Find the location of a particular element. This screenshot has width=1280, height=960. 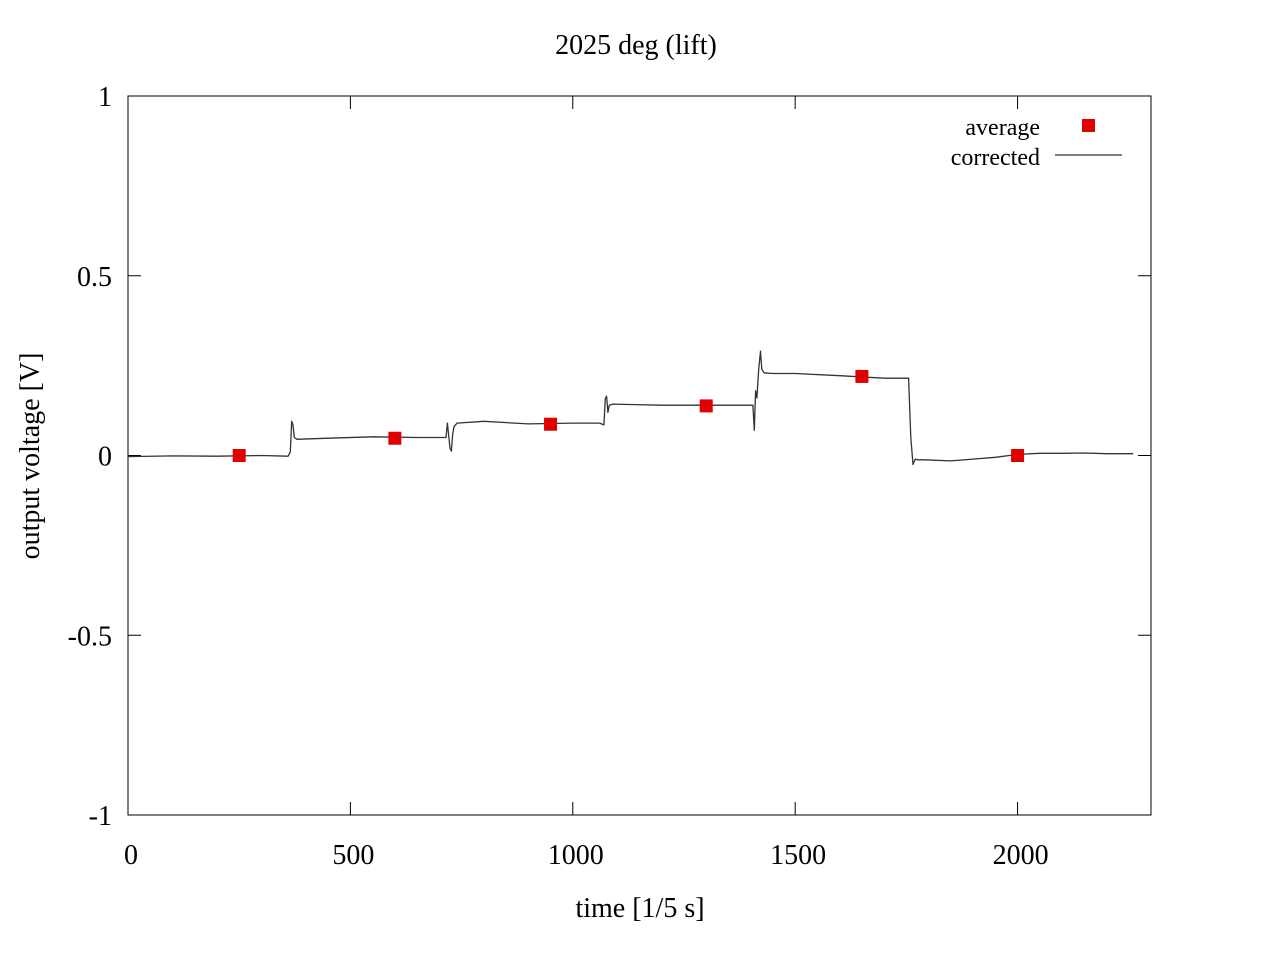

legend-marker-average is located at coordinates (1088, 125).